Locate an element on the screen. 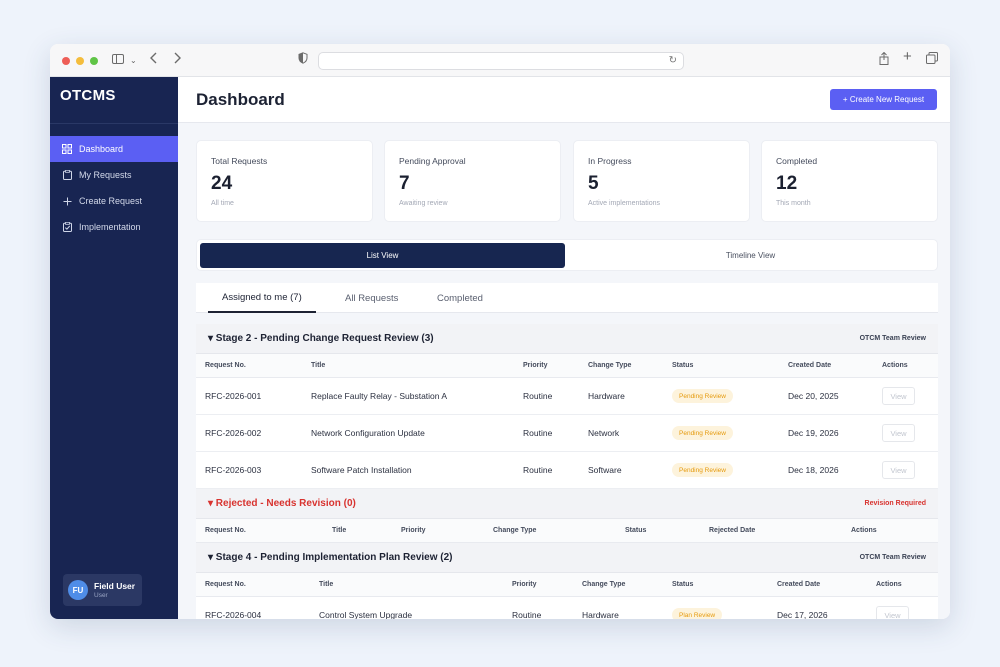 This screenshot has height=667, width=1000. shield-icon is located at coordinates (303, 60).